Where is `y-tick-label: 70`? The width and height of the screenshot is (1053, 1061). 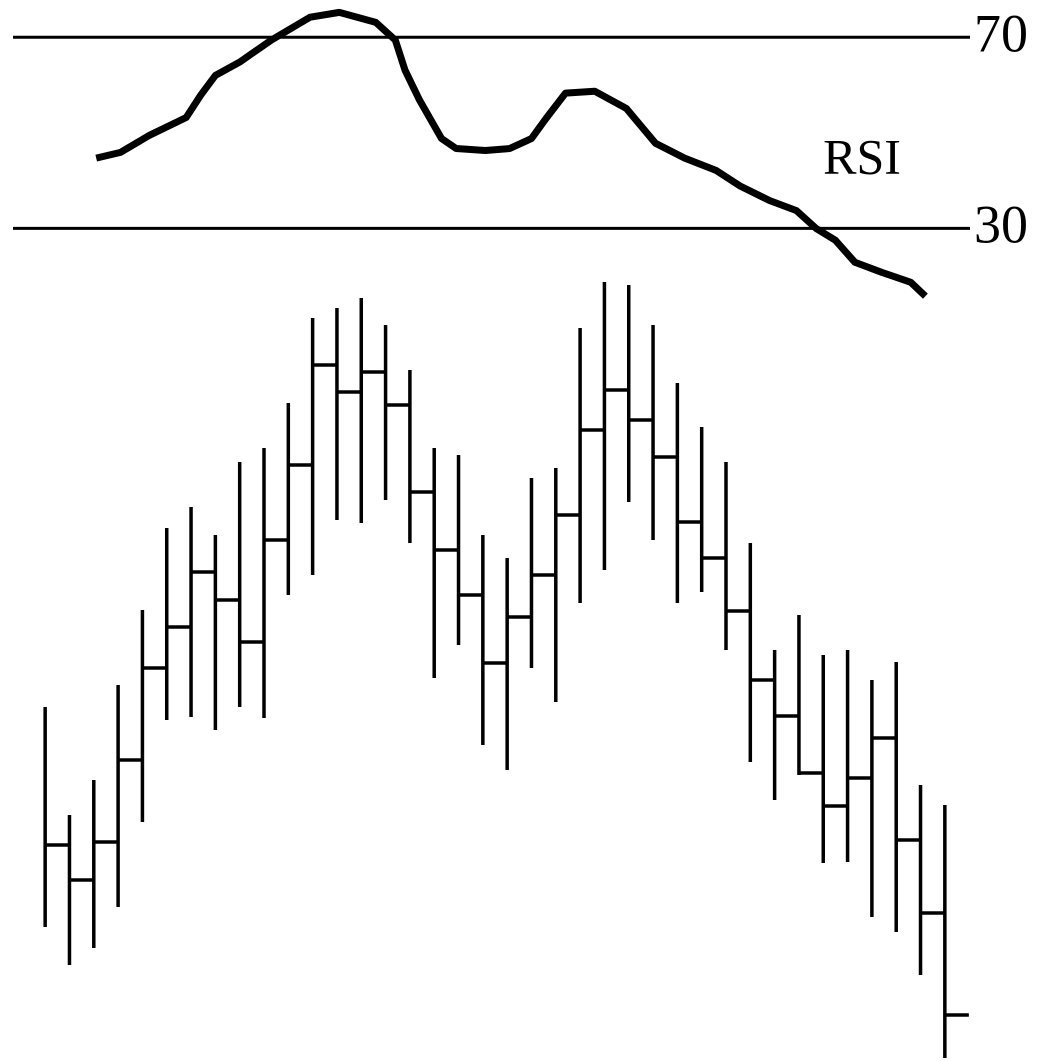
y-tick-label: 70 is located at coordinates (1001, 34).